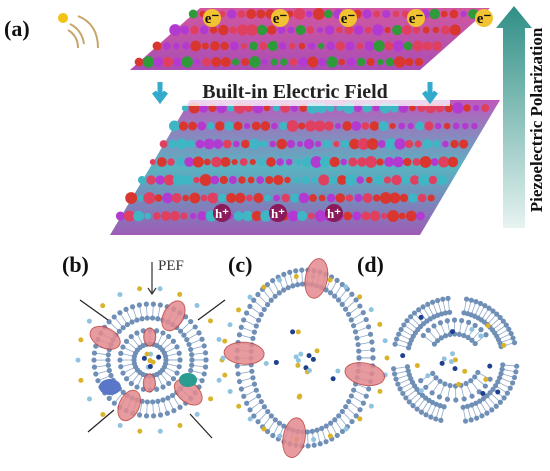 Image resolution: width=550 pixels, height=471 pixels. What do you see at coordinates (370, 264) in the screenshot?
I see `panel-label: (d)` at bounding box center [370, 264].